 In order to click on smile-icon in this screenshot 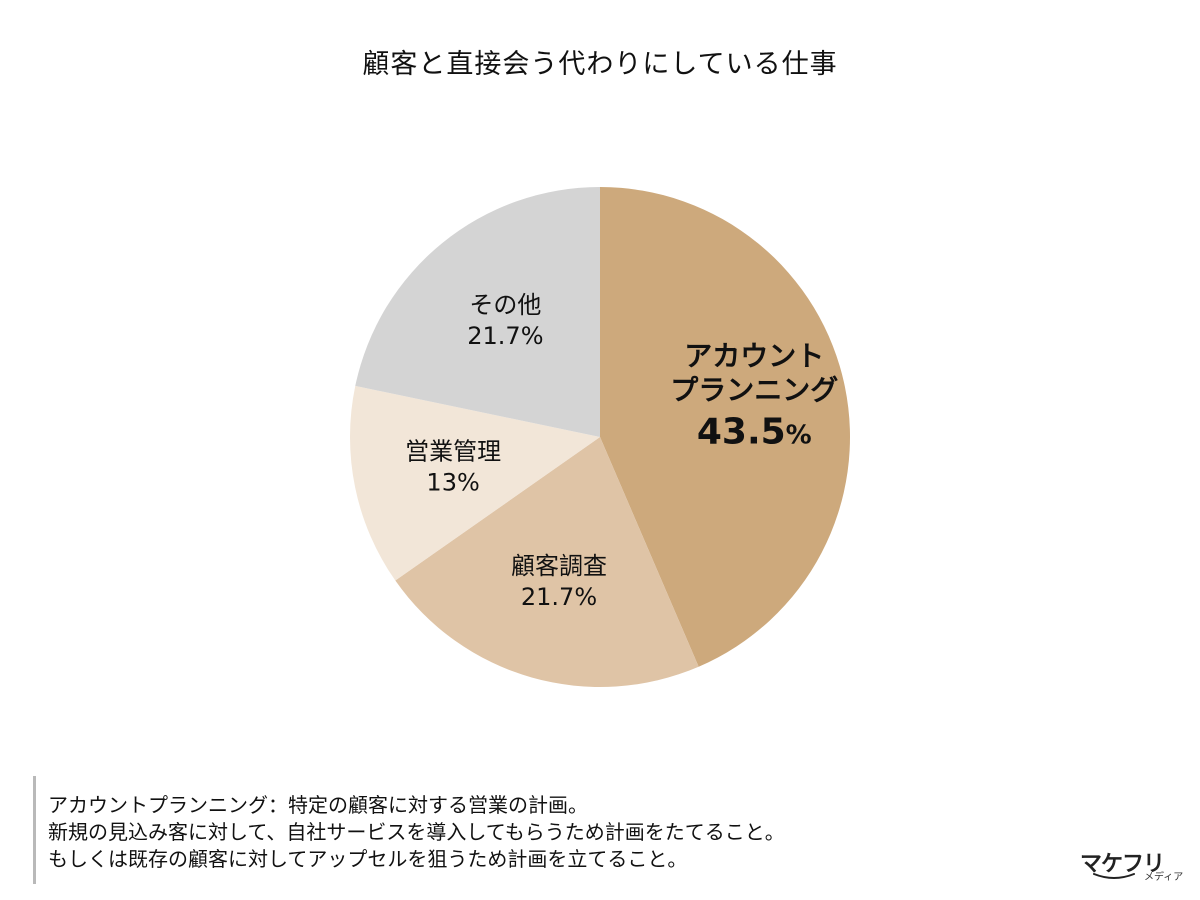, I will do `click(1114, 876)`.